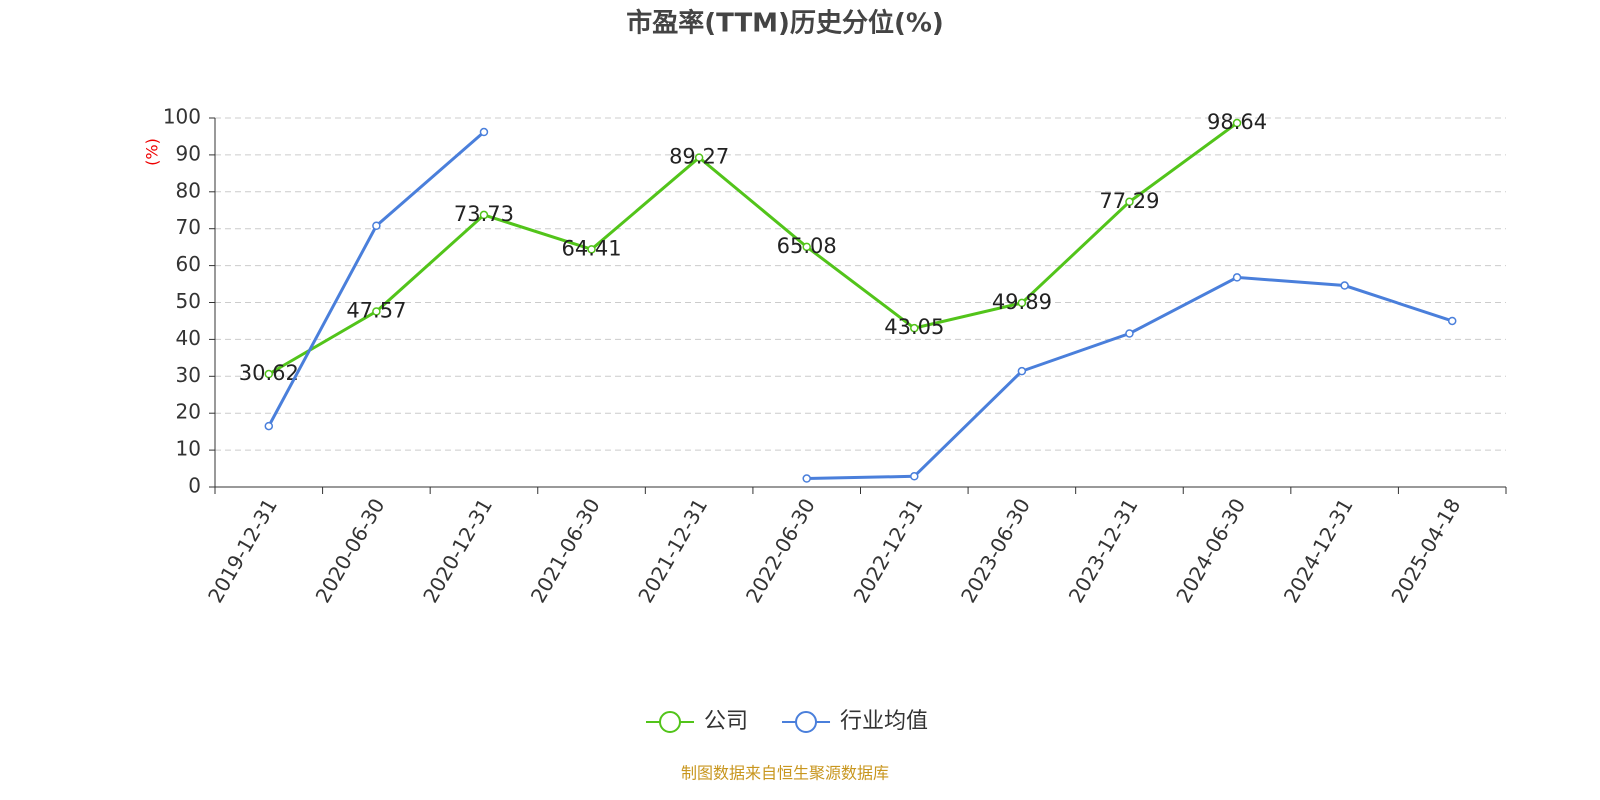 The width and height of the screenshot is (1600, 800). What do you see at coordinates (995, 550) in the screenshot?
I see `x-tick-label: 2023-06-30` at bounding box center [995, 550].